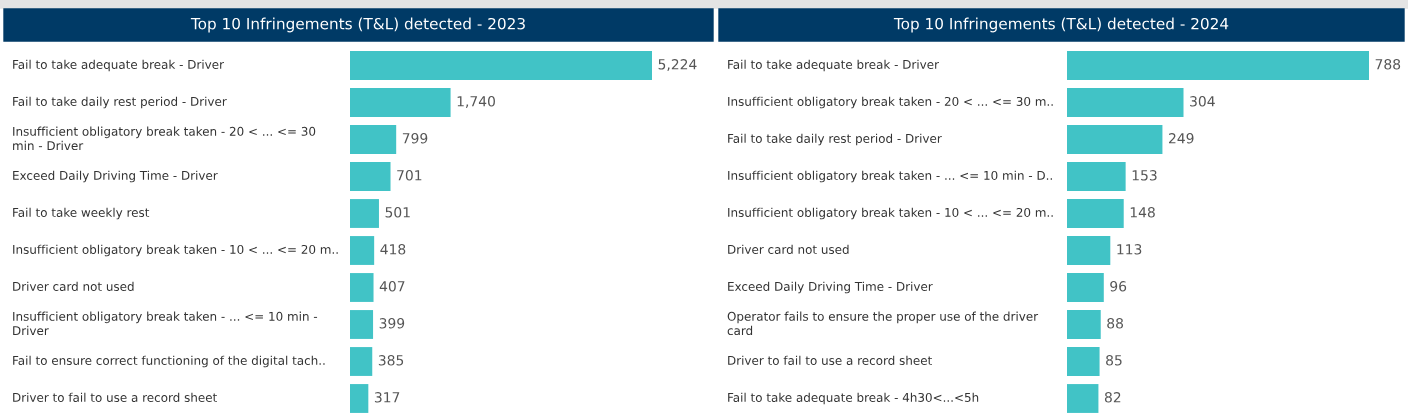 The image size is (1408, 418). What do you see at coordinates (1129, 249) in the screenshot?
I see `data-label: 113` at bounding box center [1129, 249].